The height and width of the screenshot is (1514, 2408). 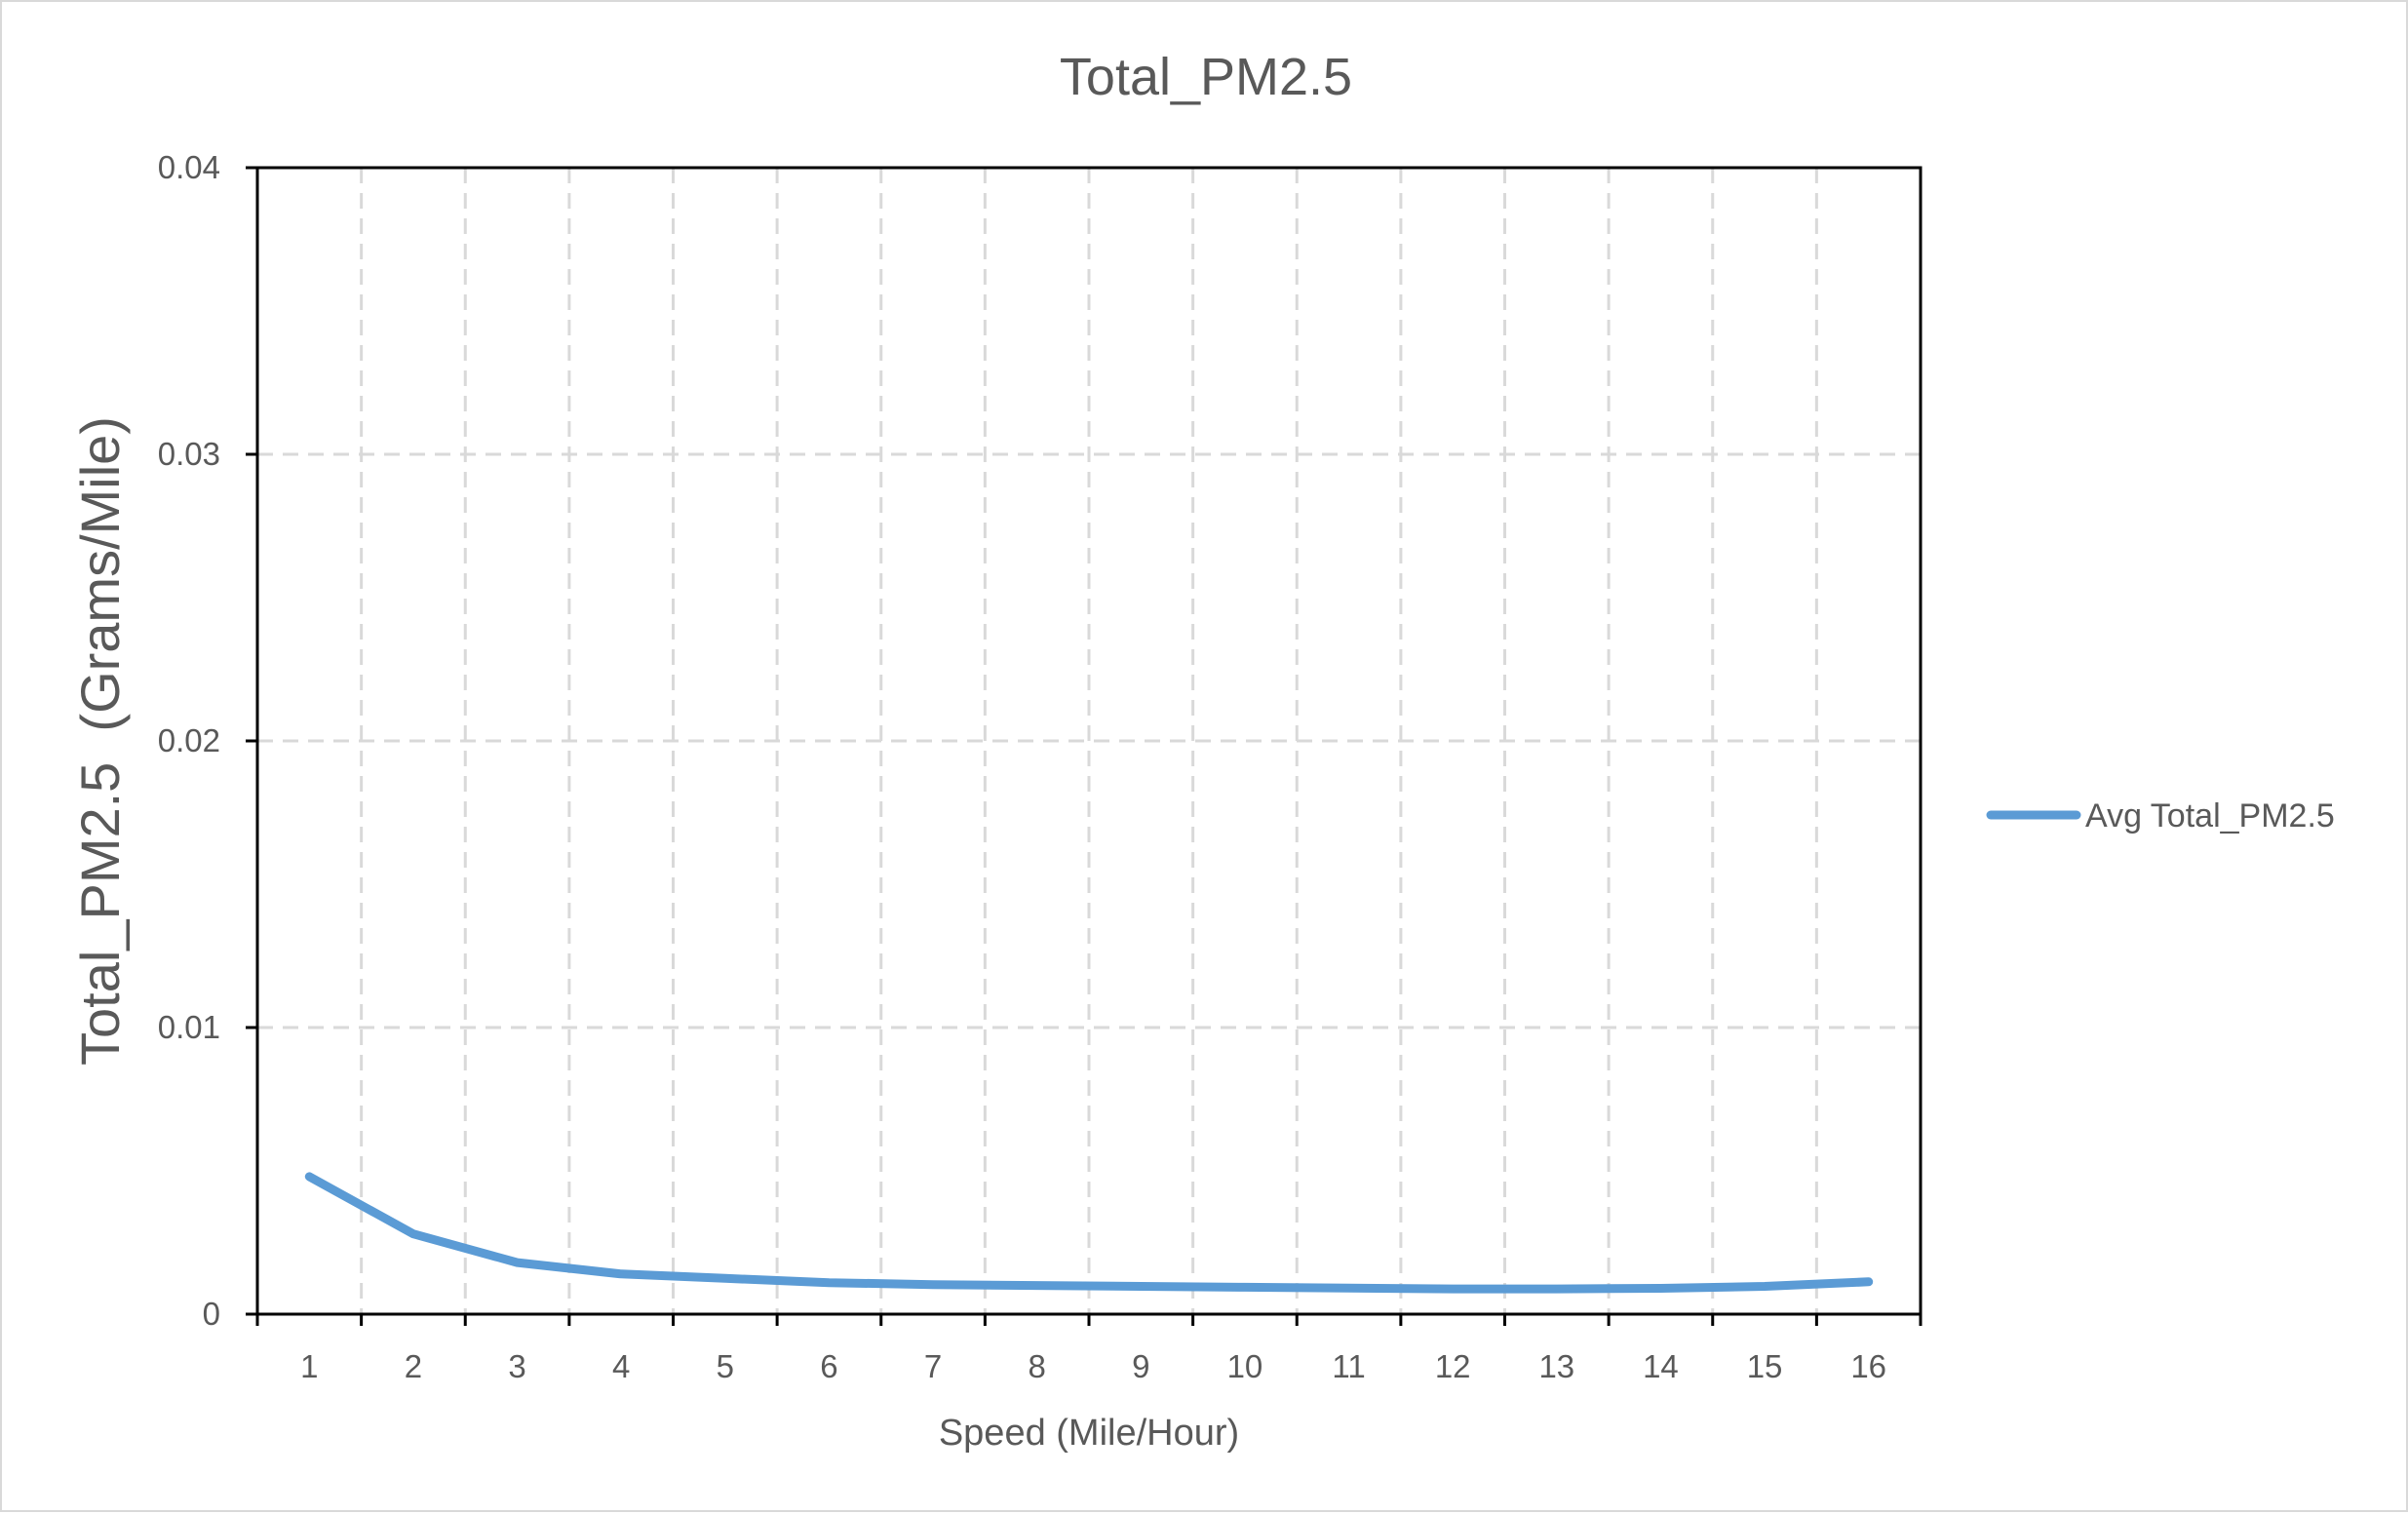 I want to click on chart-title: Total_PM2.5, so click(x=1206, y=77).